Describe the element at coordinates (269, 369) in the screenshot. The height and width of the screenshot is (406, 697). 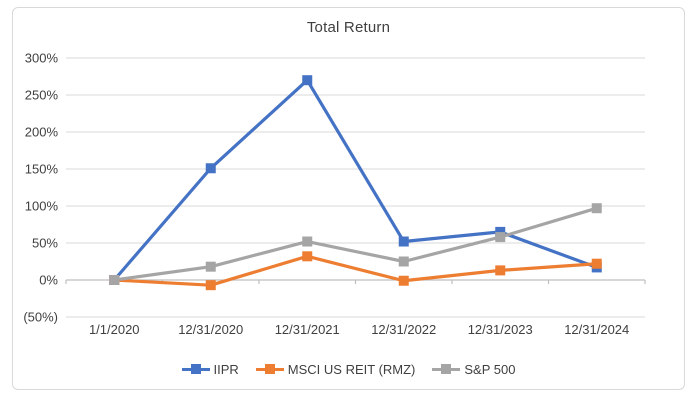
I see `legend-marker-icon-msci-us-reit-rmz` at that location.